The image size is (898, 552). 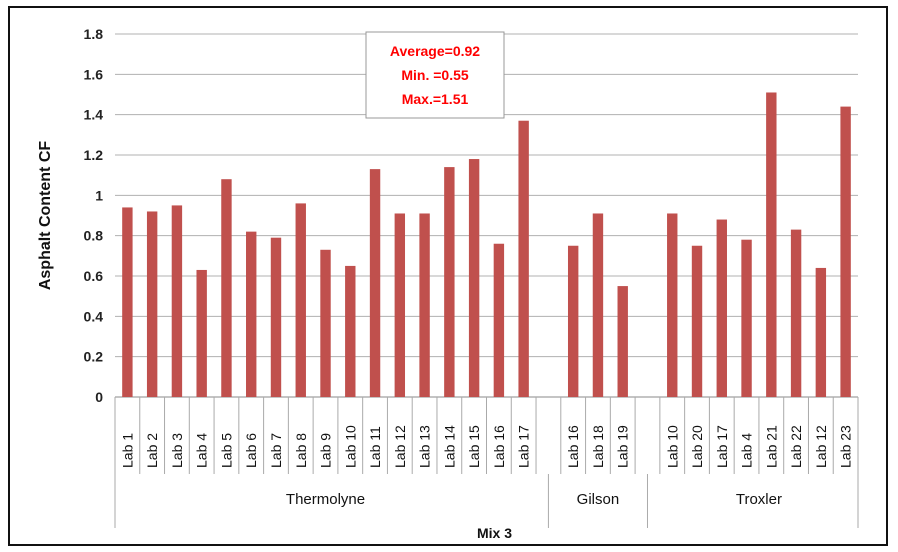 What do you see at coordinates (325, 499) in the screenshot?
I see `group-label: Thermolyne` at bounding box center [325, 499].